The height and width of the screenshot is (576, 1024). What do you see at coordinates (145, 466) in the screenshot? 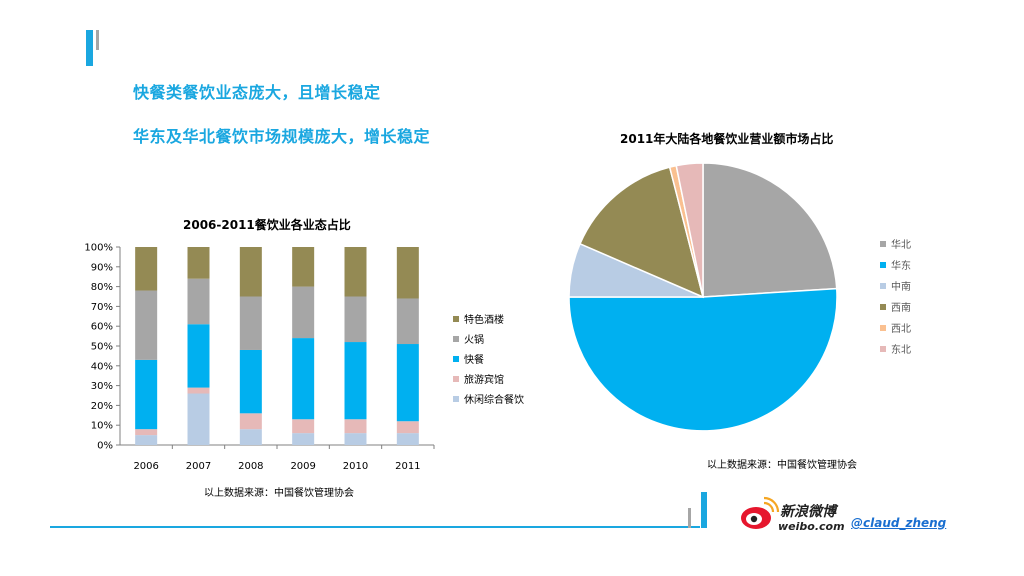
I see `x-tick-label: 2006` at bounding box center [145, 466].